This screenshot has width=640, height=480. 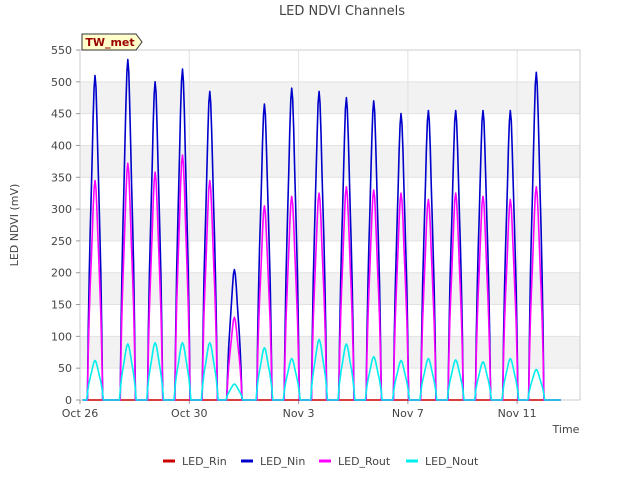 I want to click on x-tick-label: Oct 30, so click(x=189, y=413).